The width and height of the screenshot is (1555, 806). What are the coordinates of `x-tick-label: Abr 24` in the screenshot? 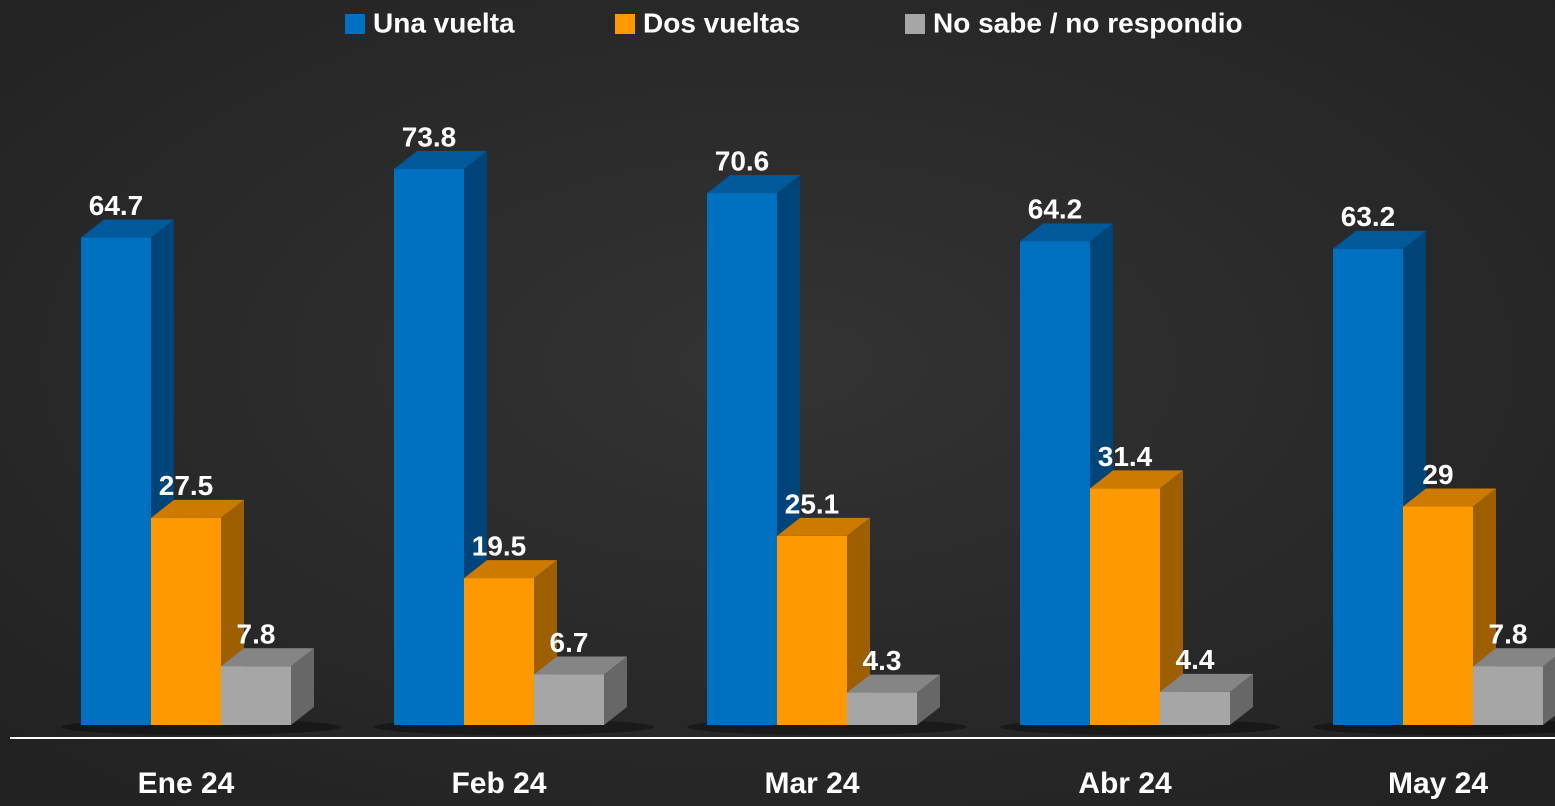 It's located at (1125, 783).